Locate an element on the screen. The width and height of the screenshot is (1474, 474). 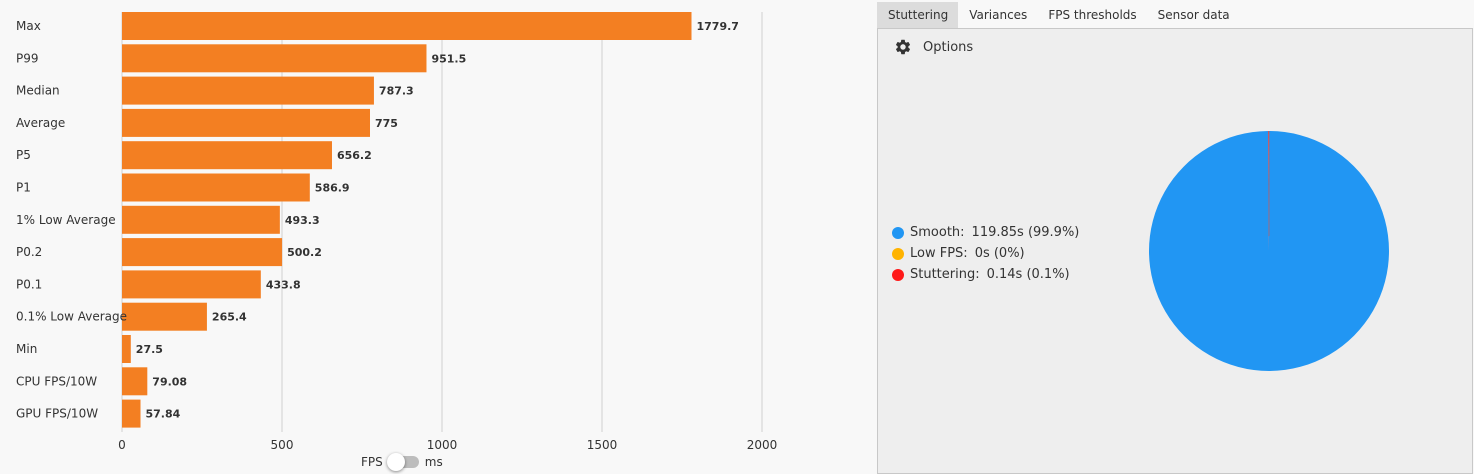
category-label: Average is located at coordinates (40, 123).